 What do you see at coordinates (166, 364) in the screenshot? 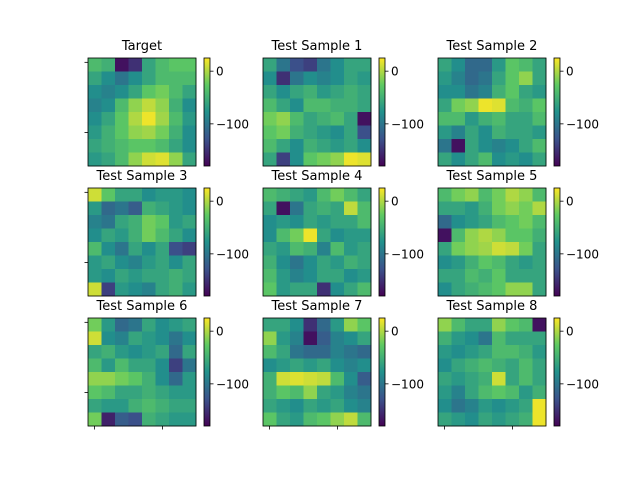
I see `panel-7: Test Sample 6 0 −100` at bounding box center [166, 364].